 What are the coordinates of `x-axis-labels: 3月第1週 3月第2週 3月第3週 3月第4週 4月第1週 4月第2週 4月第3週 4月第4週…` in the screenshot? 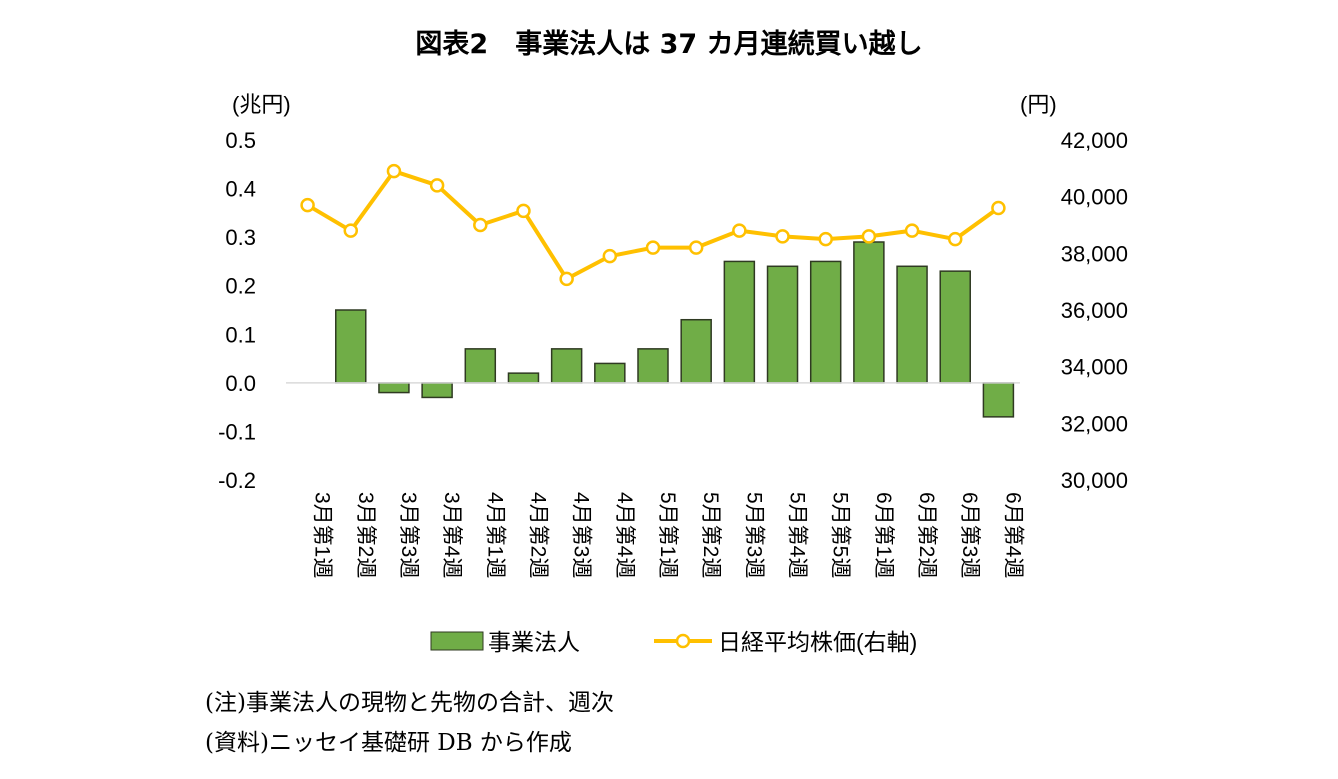 It's located at (668, 535).